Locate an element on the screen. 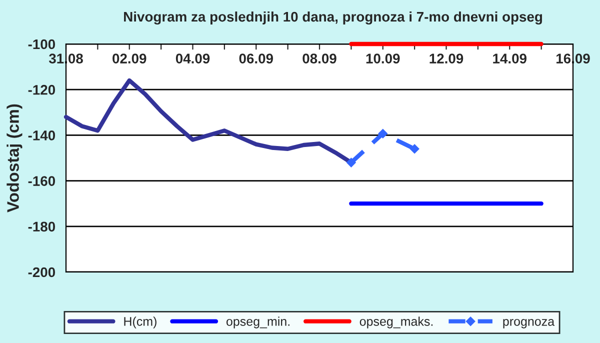 This screenshot has width=600, height=343. x-tick-label: 08.09 is located at coordinates (319, 59).